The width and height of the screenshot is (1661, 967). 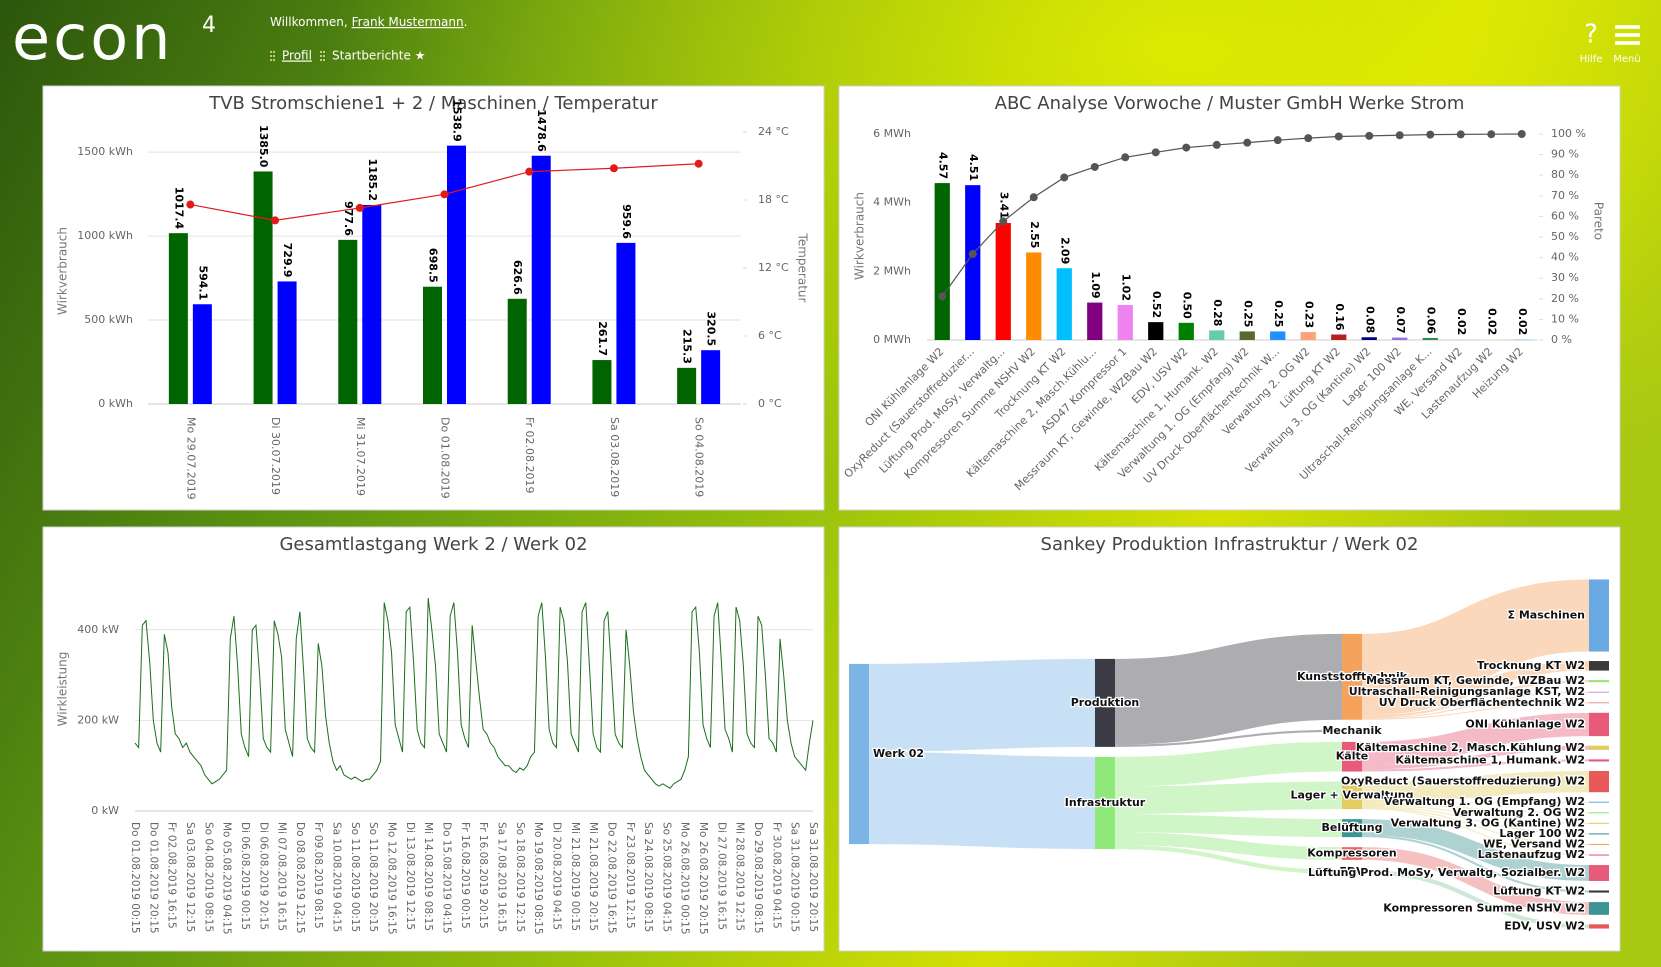 I want to click on y-tick-label: 6 MWh, so click(x=892, y=133).